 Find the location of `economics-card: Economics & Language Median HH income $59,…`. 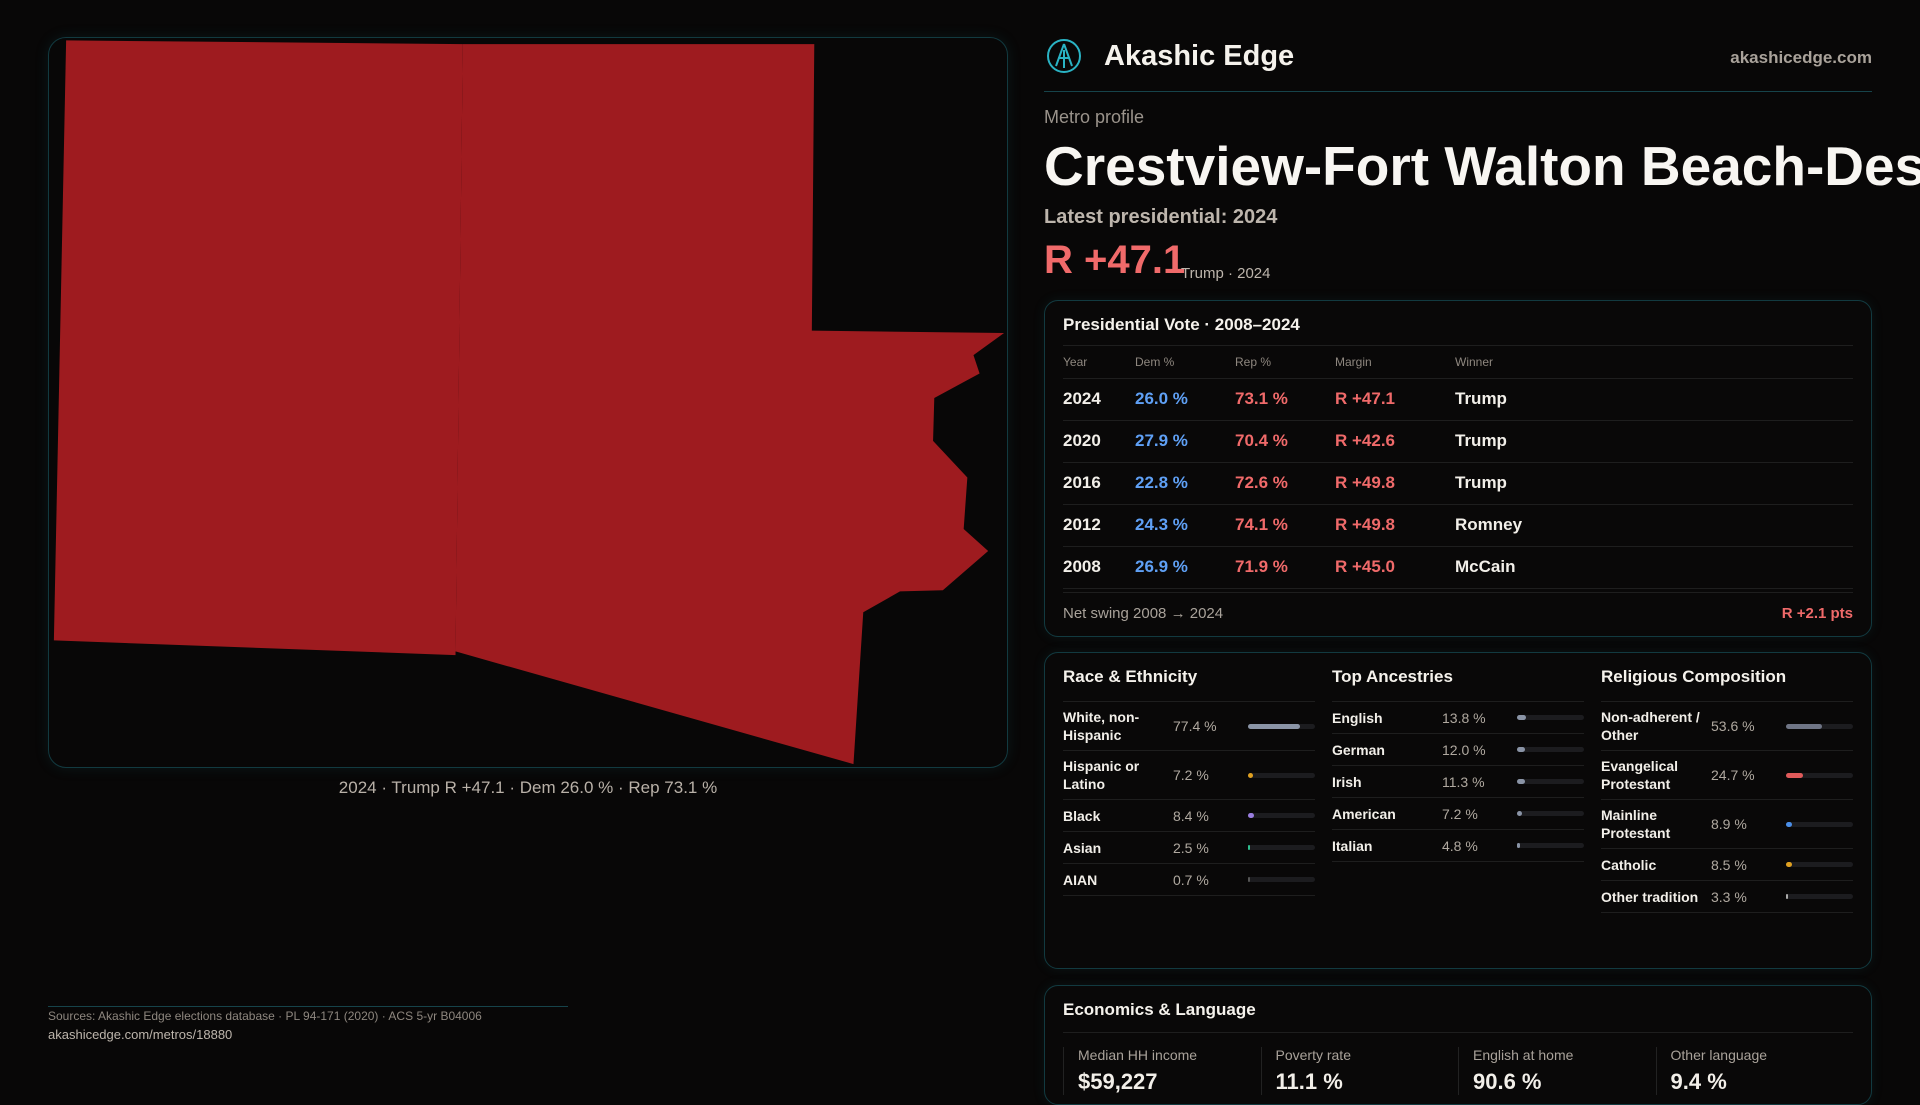

economics-card: Economics & Language Median HH income $59,… is located at coordinates (1458, 1045).